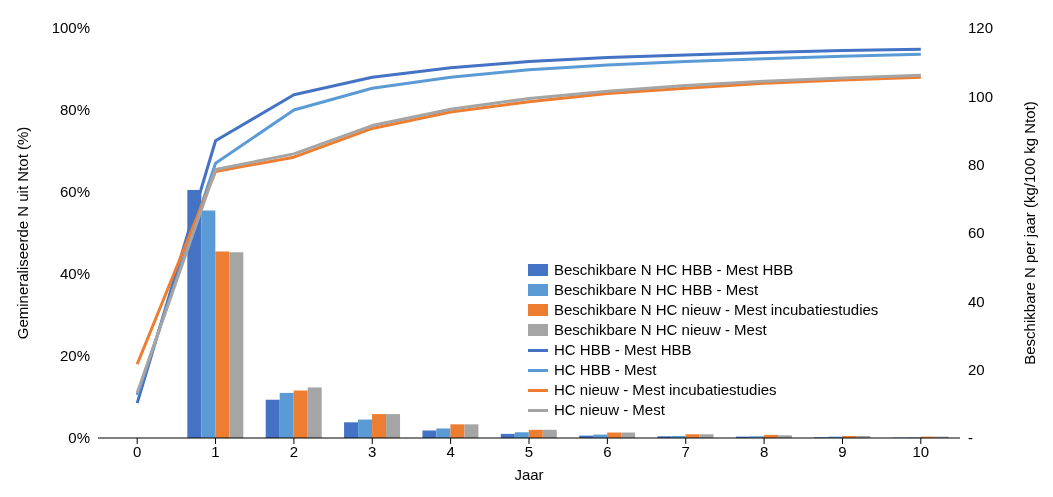 Image resolution: width=1053 pixels, height=497 pixels. What do you see at coordinates (372, 451) in the screenshot?
I see `x-tick-label: 3` at bounding box center [372, 451].